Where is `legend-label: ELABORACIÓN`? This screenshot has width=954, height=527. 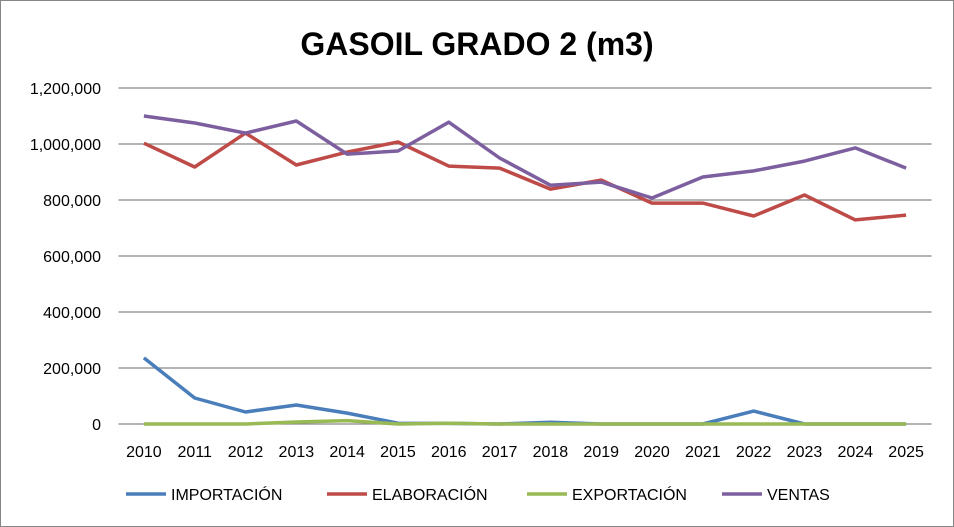 legend-label: ELABORACIÓN is located at coordinates (430, 494).